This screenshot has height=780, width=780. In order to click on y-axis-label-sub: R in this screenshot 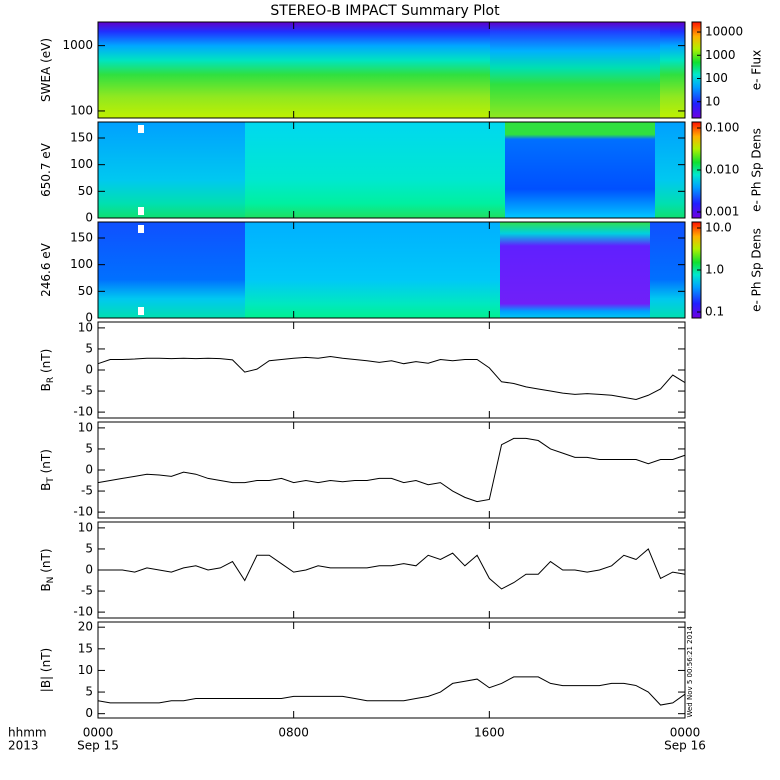, I will do `click(51, 380)`.